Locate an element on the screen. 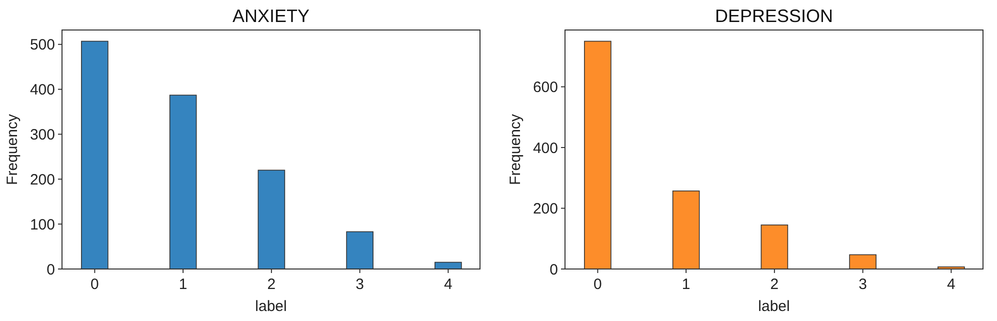  y-tick-label: 600 is located at coordinates (545, 87).